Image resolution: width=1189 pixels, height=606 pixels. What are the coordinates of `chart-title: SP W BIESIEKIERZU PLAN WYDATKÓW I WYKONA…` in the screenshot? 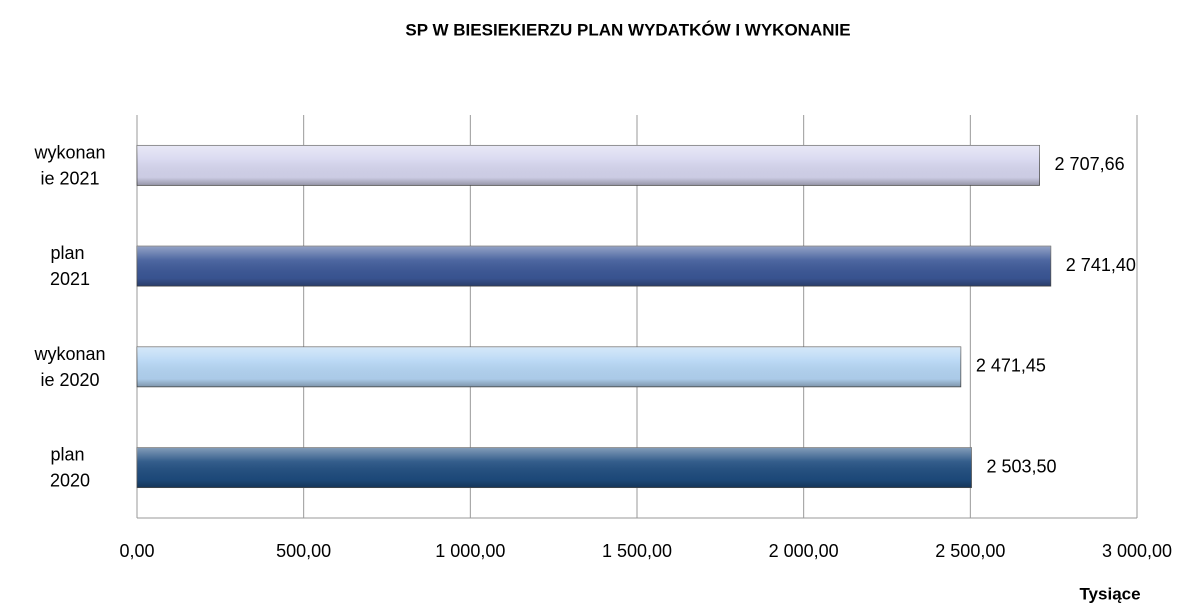 It's located at (627, 29).